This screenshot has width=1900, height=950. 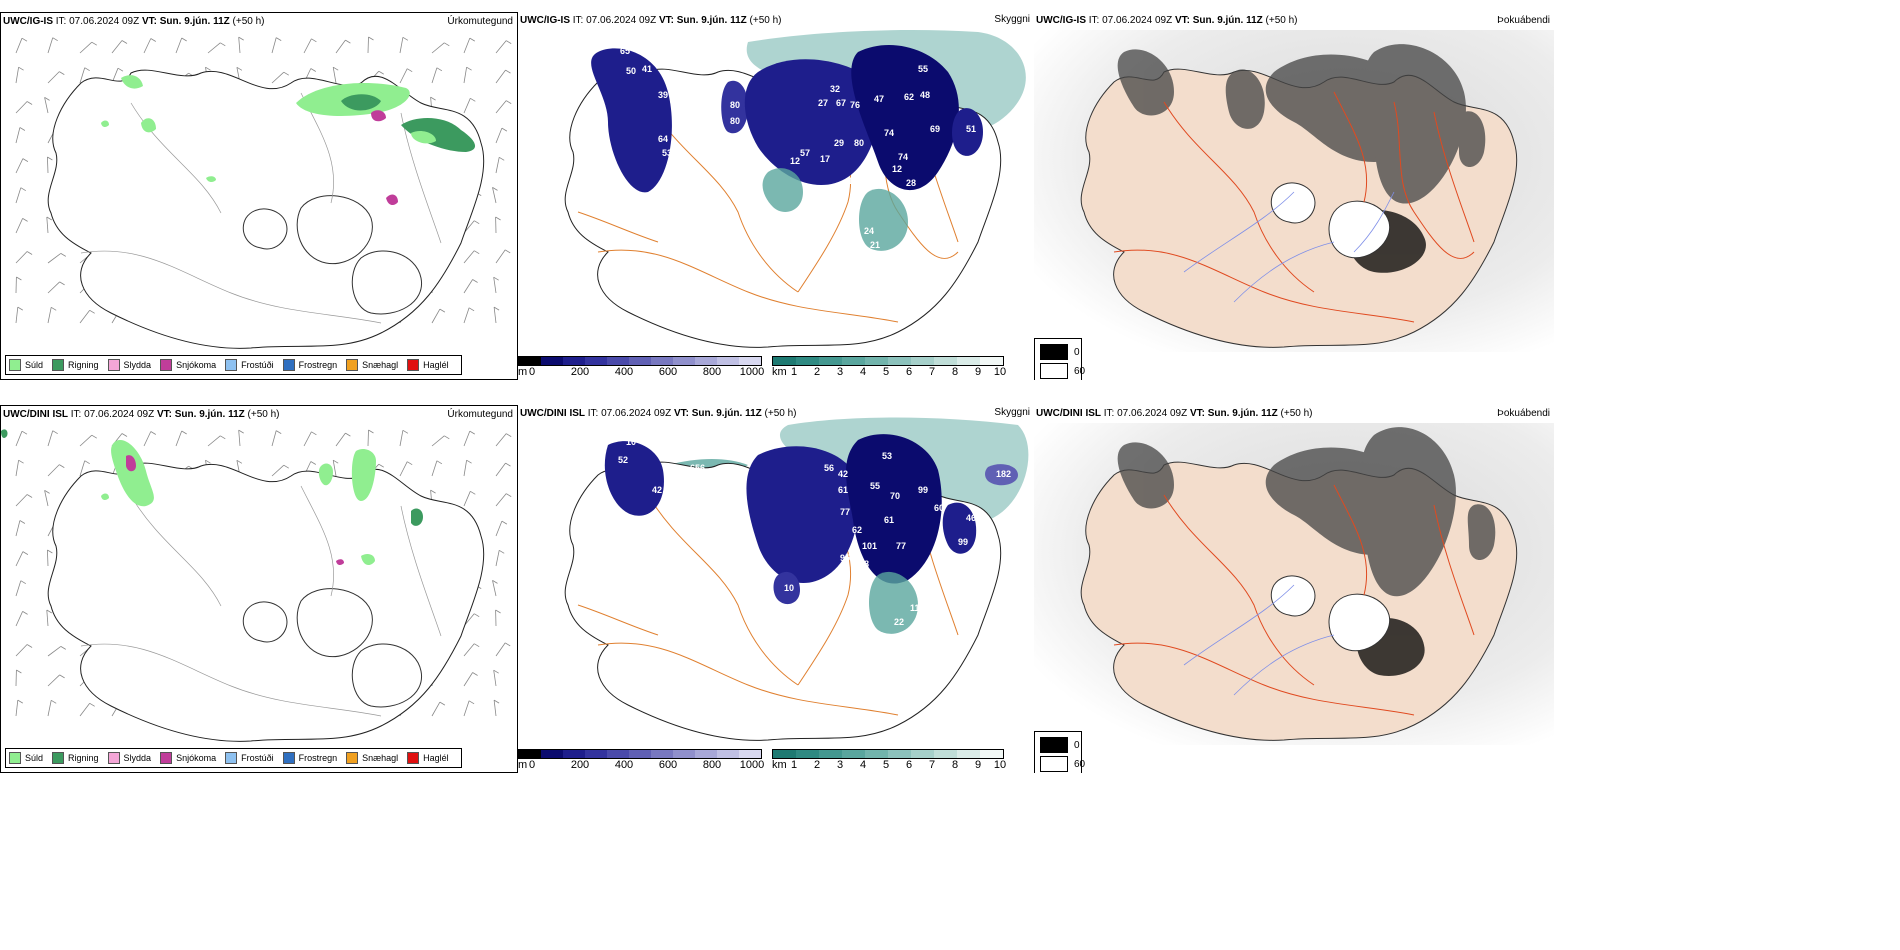 I want to click on tick-label: 400, so click(x=624, y=372).